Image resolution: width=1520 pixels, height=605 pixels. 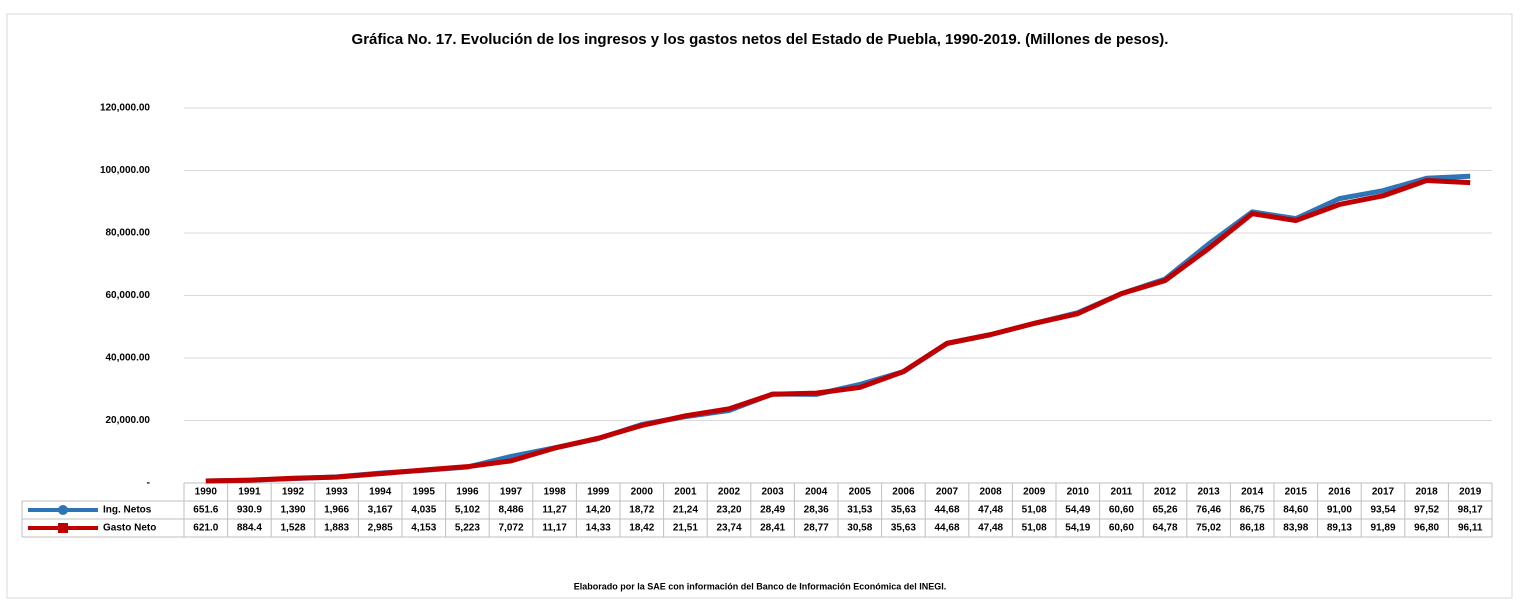 I want to click on table-value: 11,27, so click(x=554, y=510).